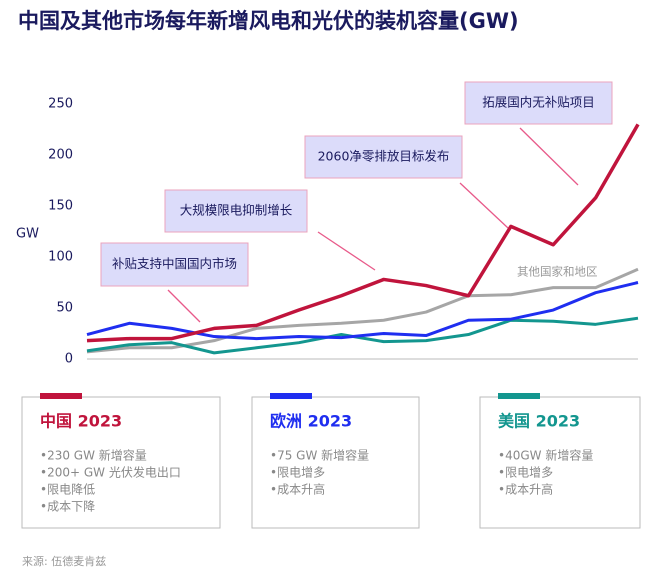 This screenshot has width=663, height=574. Describe the element at coordinates (27, 234) in the screenshot. I see `y-axis-label: GW` at that location.